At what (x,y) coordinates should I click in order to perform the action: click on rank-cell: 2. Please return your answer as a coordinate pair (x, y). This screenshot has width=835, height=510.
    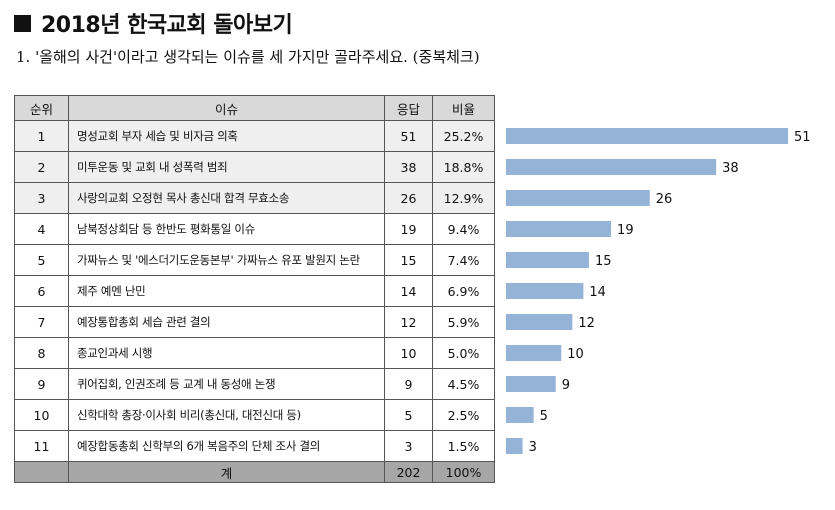
    Looking at the image, I should click on (41, 167).